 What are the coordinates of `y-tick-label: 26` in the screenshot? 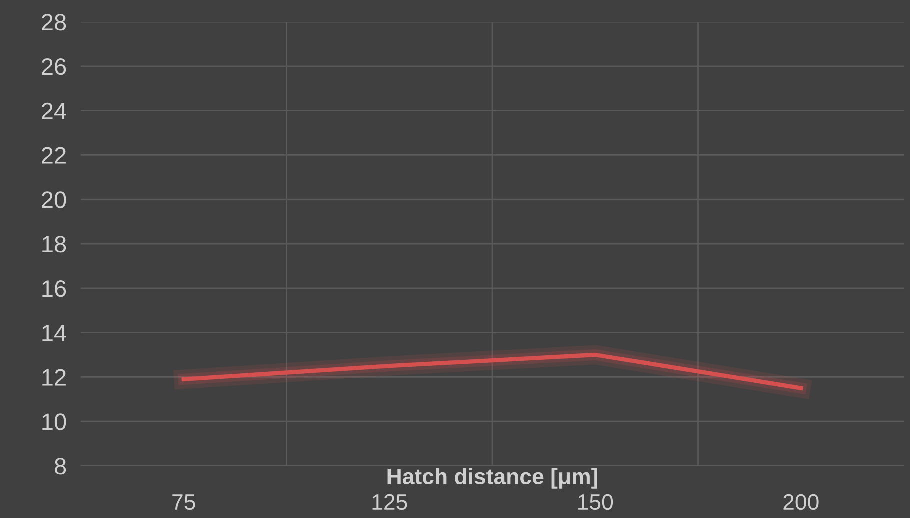 It's located at (54, 67).